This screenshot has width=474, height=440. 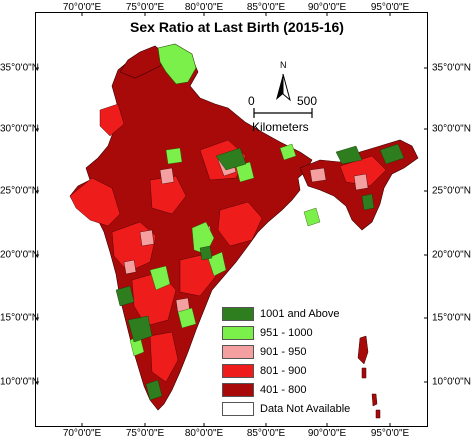 What do you see at coordinates (283, 87) in the screenshot?
I see `north-arrow-icon` at bounding box center [283, 87].